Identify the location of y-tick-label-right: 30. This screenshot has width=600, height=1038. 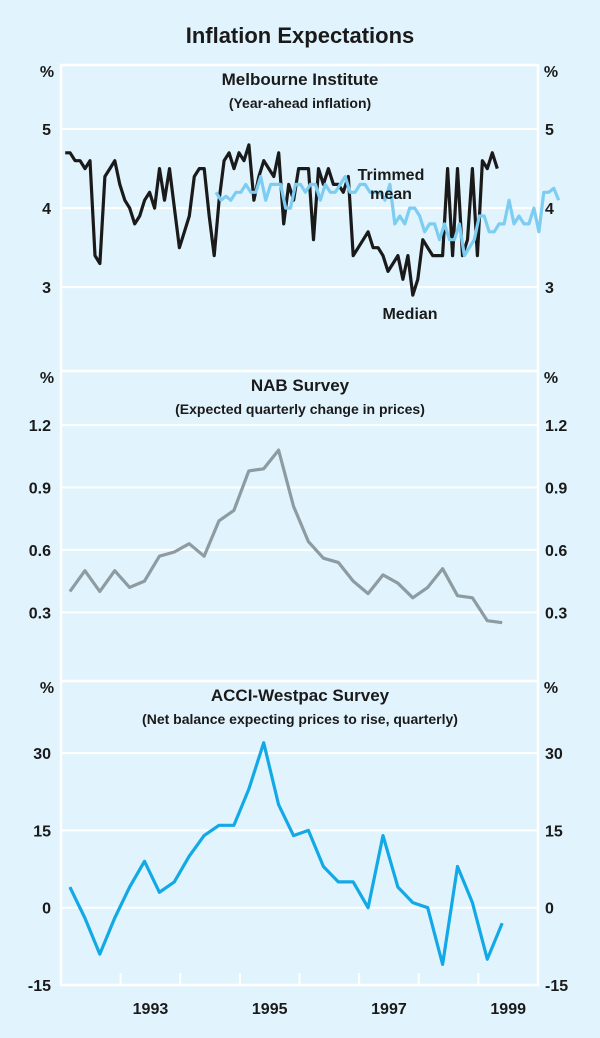
(554, 754).